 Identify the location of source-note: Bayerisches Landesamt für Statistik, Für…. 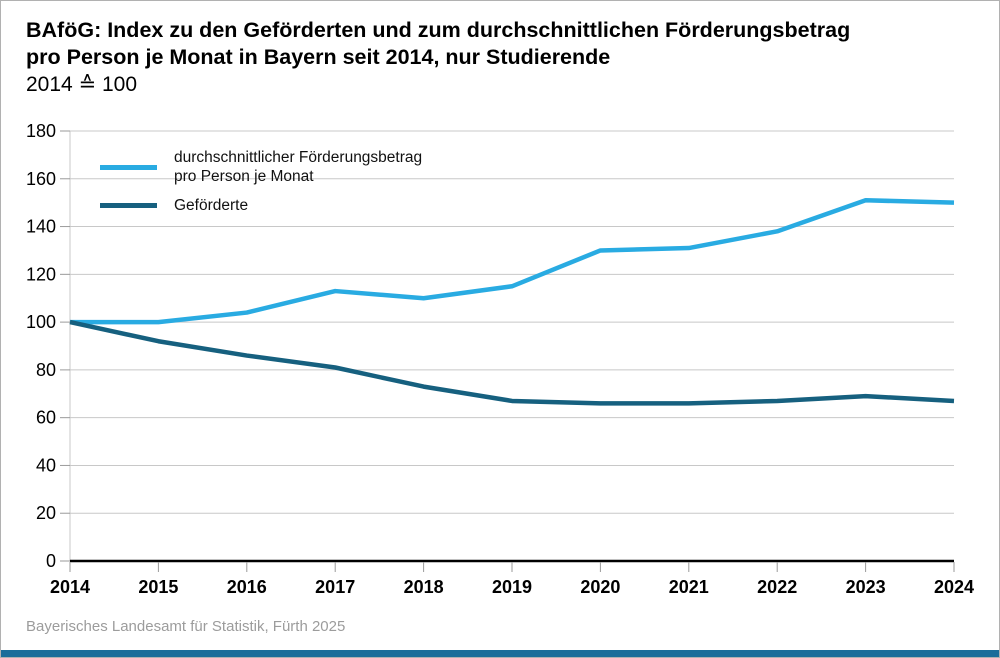
(186, 626).